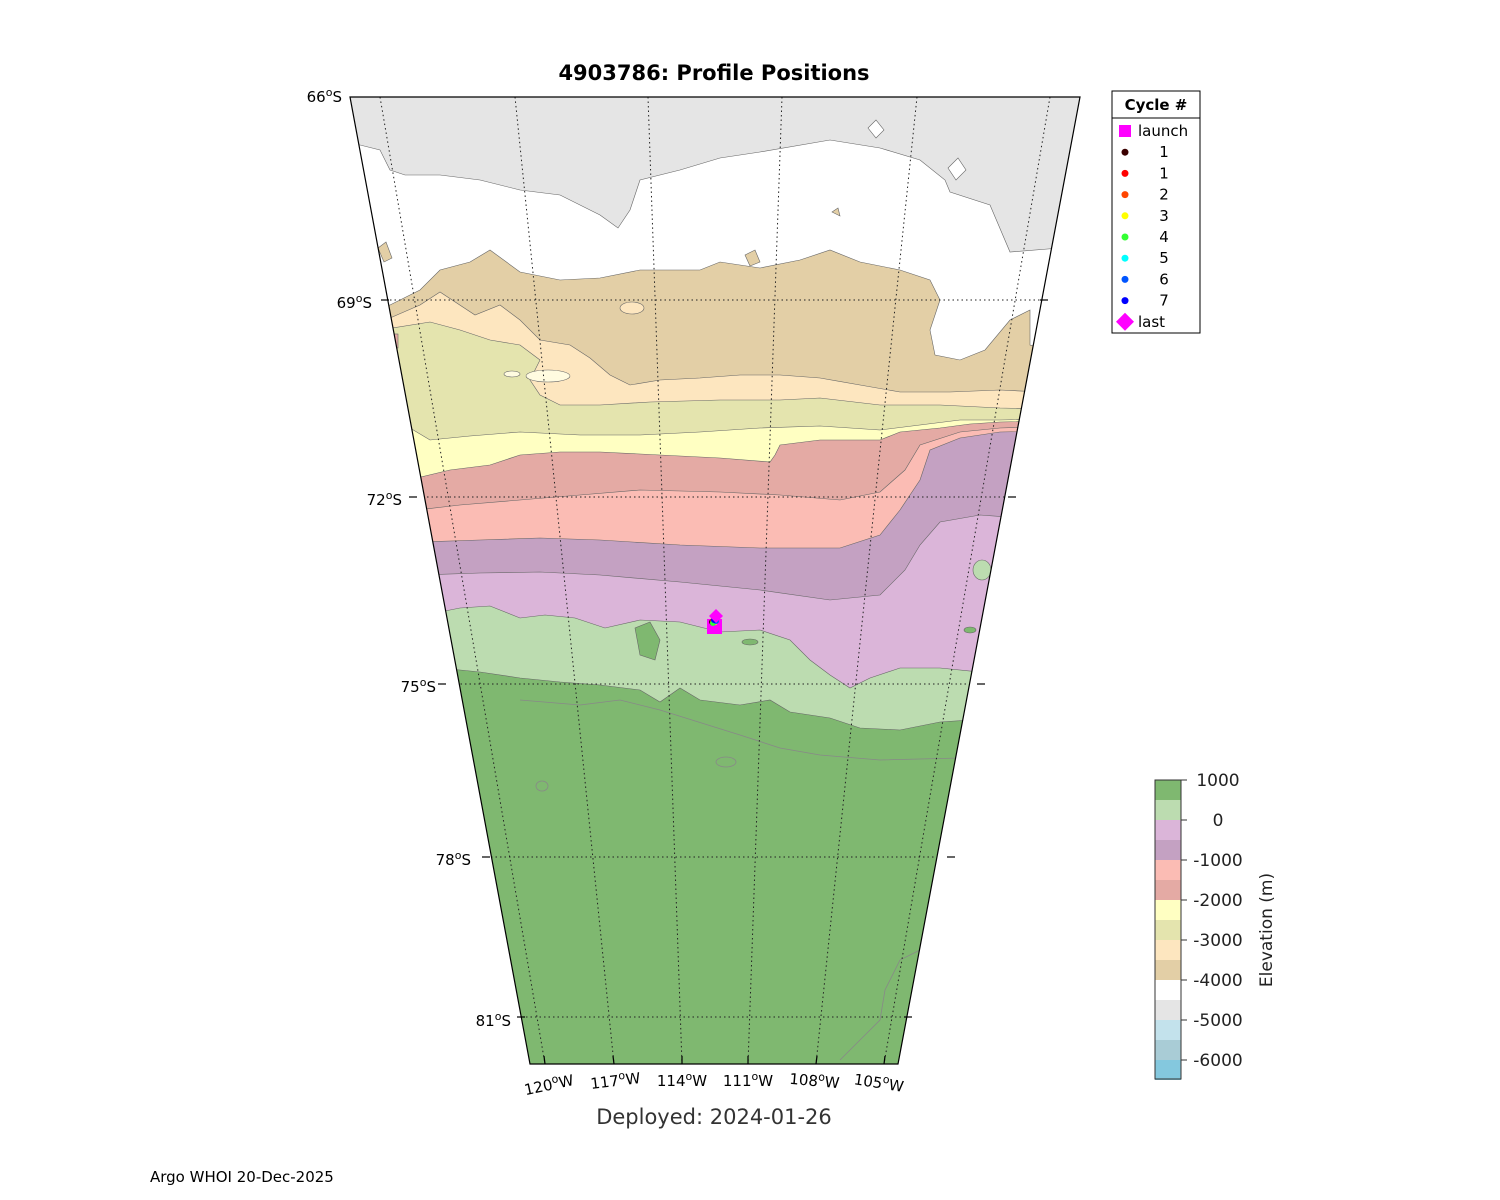 This screenshot has height=1200, width=1500. I want to click on legend-entry: last, so click(1140, 321).